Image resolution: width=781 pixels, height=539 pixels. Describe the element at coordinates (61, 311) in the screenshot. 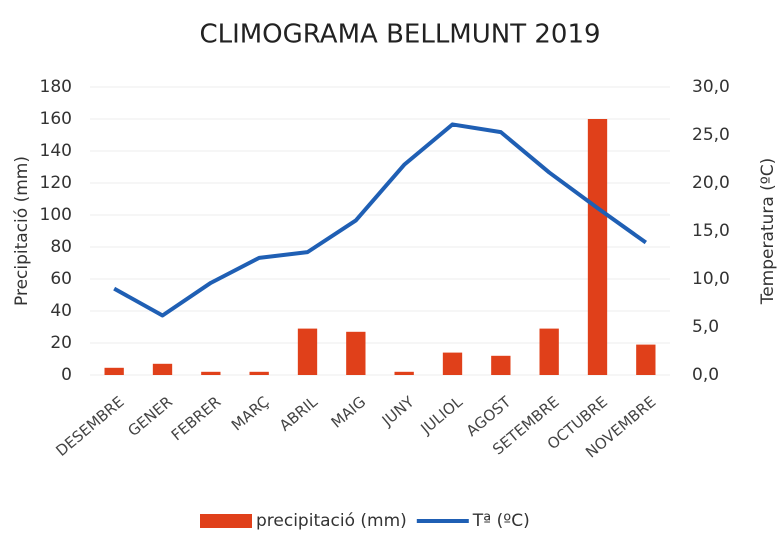

I see `y-tick-label: 40` at that location.